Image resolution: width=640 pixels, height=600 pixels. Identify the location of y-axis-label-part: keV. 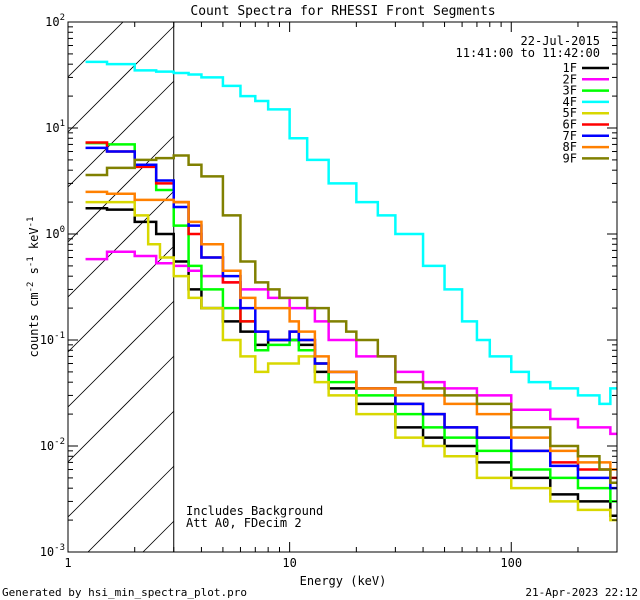
(34, 241).